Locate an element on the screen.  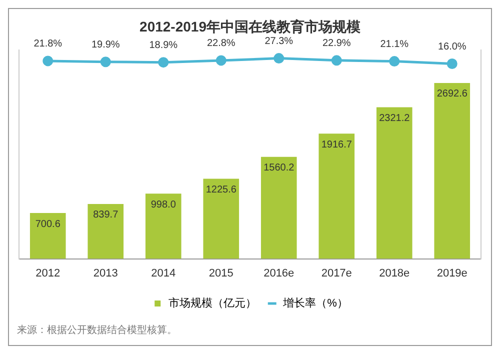
data-label: 2692.6 is located at coordinates (452, 94).